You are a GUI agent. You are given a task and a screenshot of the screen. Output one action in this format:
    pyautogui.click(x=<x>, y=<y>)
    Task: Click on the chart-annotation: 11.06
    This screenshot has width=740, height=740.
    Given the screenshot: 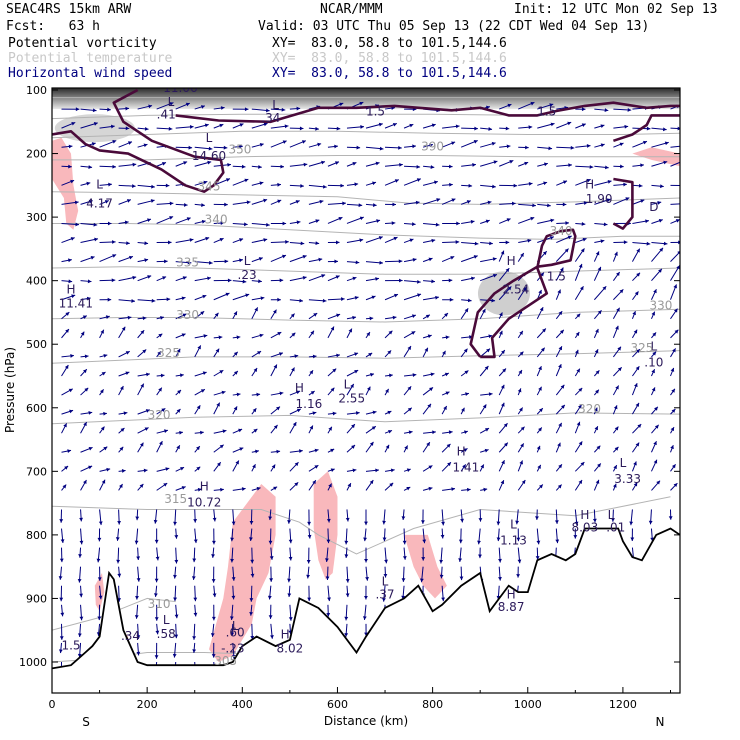 What is the action you would take?
    pyautogui.click(x=180, y=88)
    